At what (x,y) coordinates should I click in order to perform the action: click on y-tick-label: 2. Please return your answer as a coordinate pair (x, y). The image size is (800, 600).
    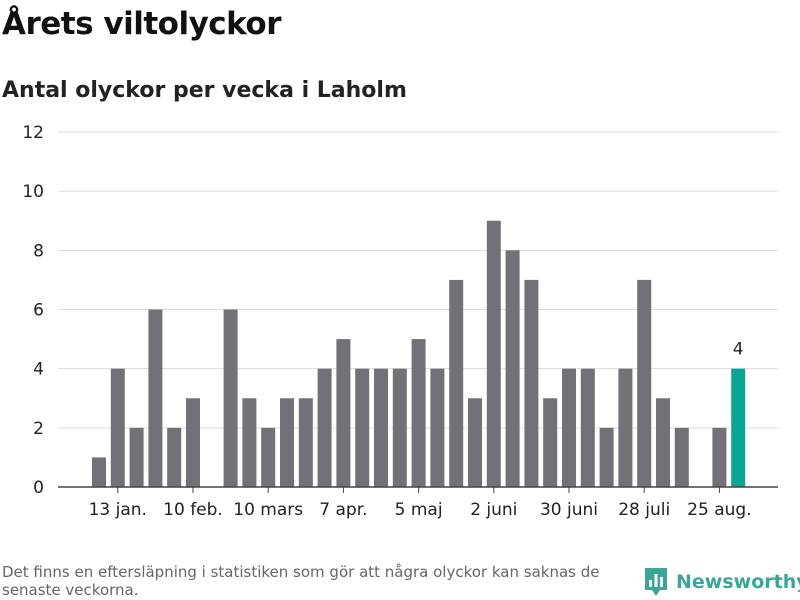
    Looking at the image, I should click on (38, 429).